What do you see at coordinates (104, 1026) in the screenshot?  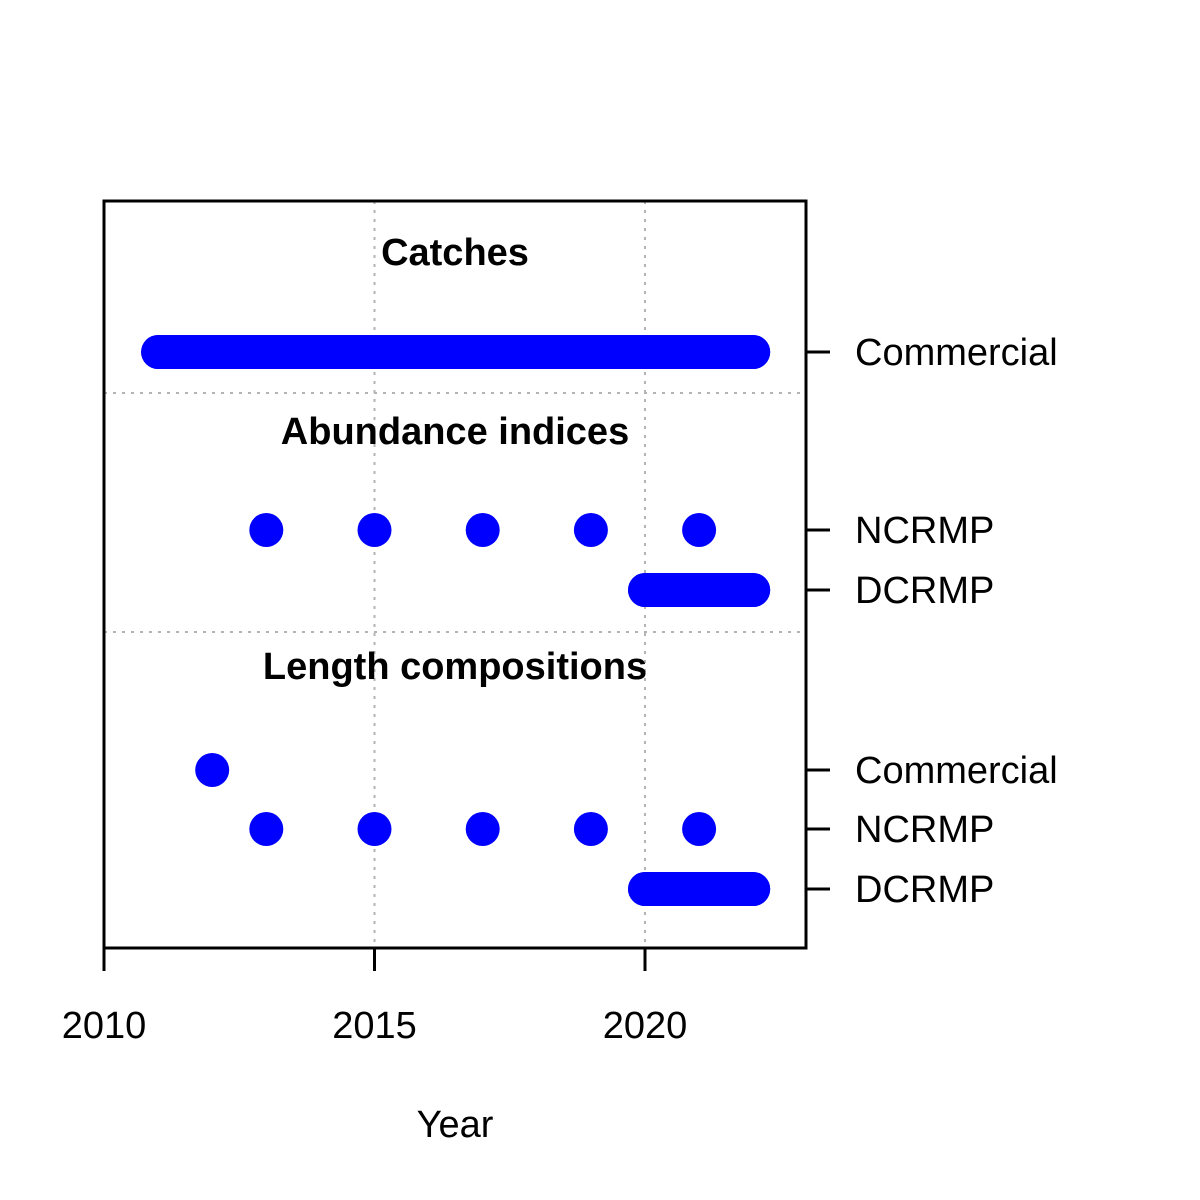 I see `x-tick-label: 2010` at bounding box center [104, 1026].